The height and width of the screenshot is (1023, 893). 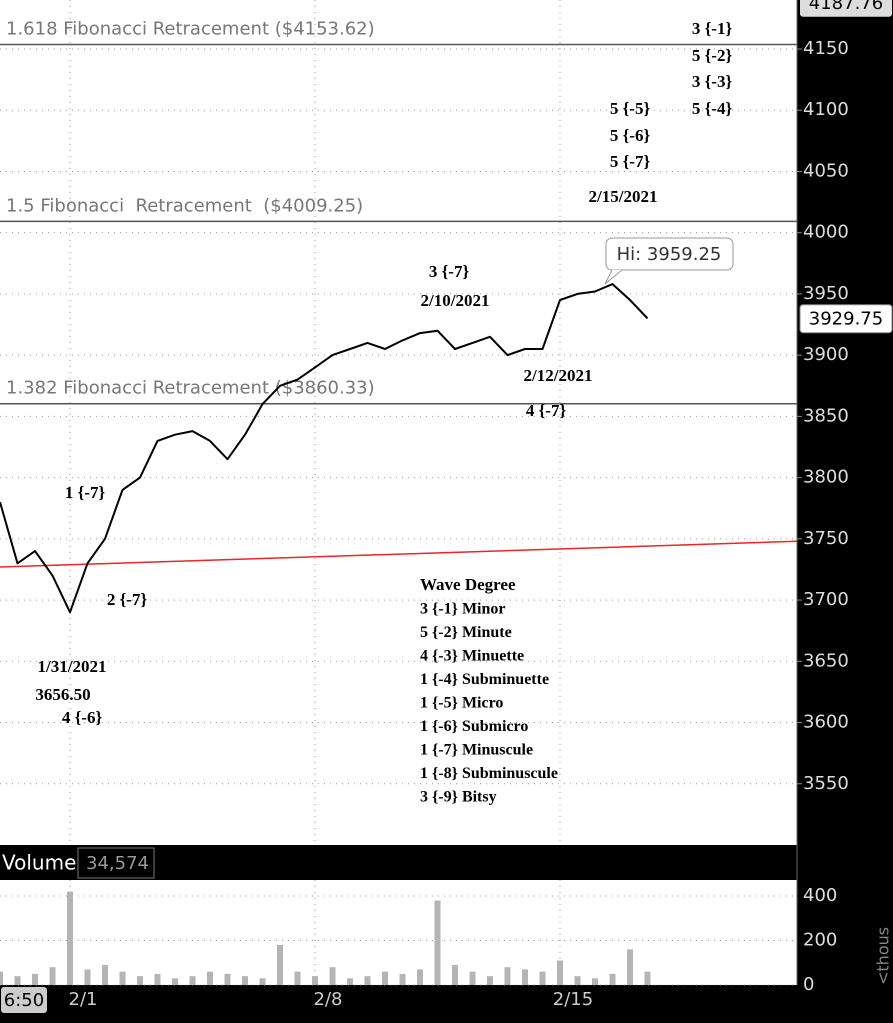 I want to click on y-tick-label: 4000, so click(x=826, y=232).